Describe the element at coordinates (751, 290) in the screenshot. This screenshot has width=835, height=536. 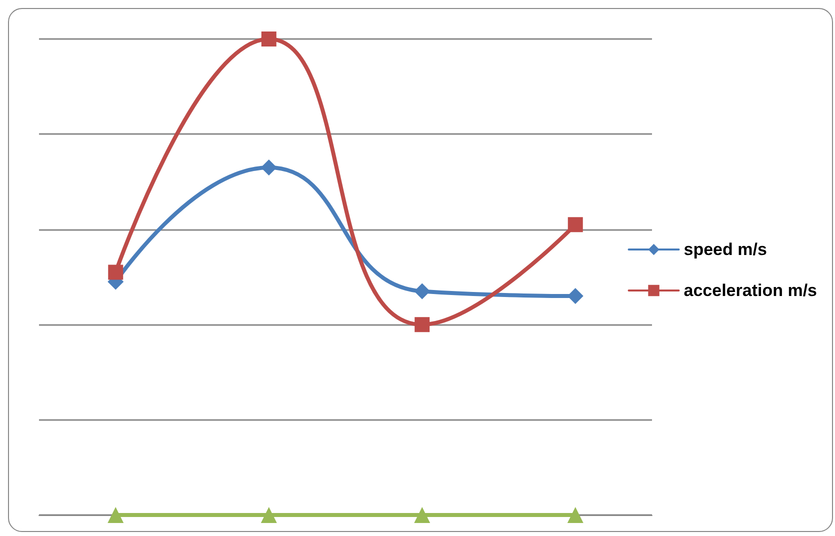
I see `legend-label: acceleration m/s` at that location.